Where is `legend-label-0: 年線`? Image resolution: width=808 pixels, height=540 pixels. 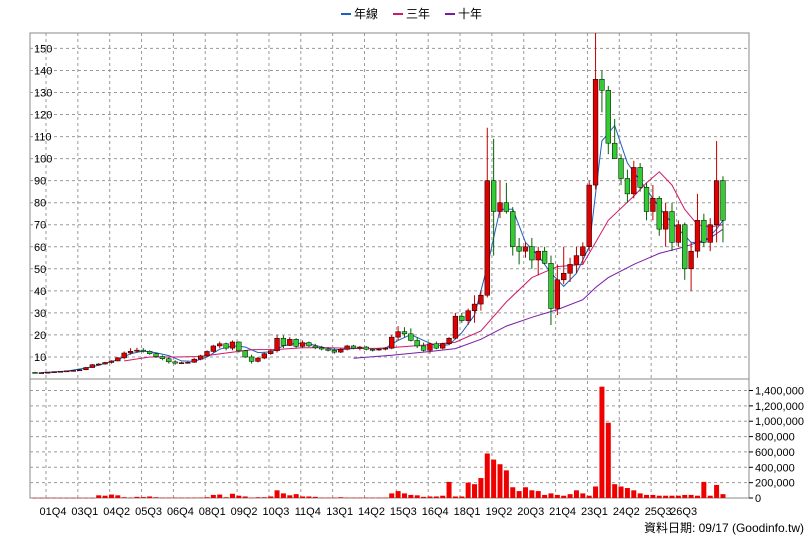 legend-label-0: 年線 is located at coordinates (366, 13).